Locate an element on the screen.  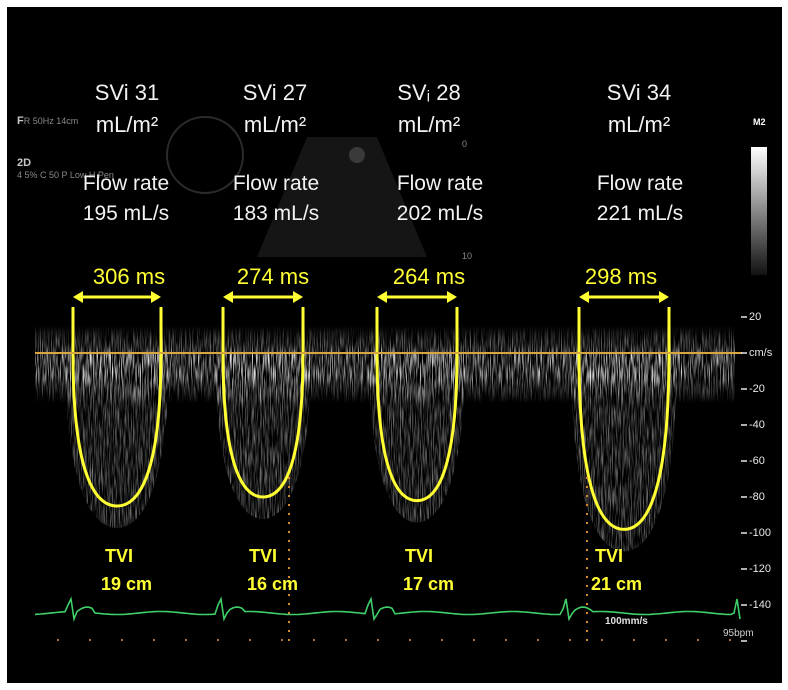
scale-tick-minus100: -100 is located at coordinates (760, 533).